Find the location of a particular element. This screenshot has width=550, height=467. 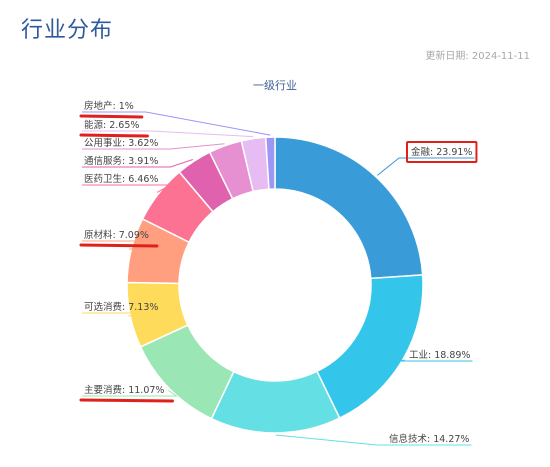

slice-label-4: 可选消费: 7.13% is located at coordinates (121, 307).